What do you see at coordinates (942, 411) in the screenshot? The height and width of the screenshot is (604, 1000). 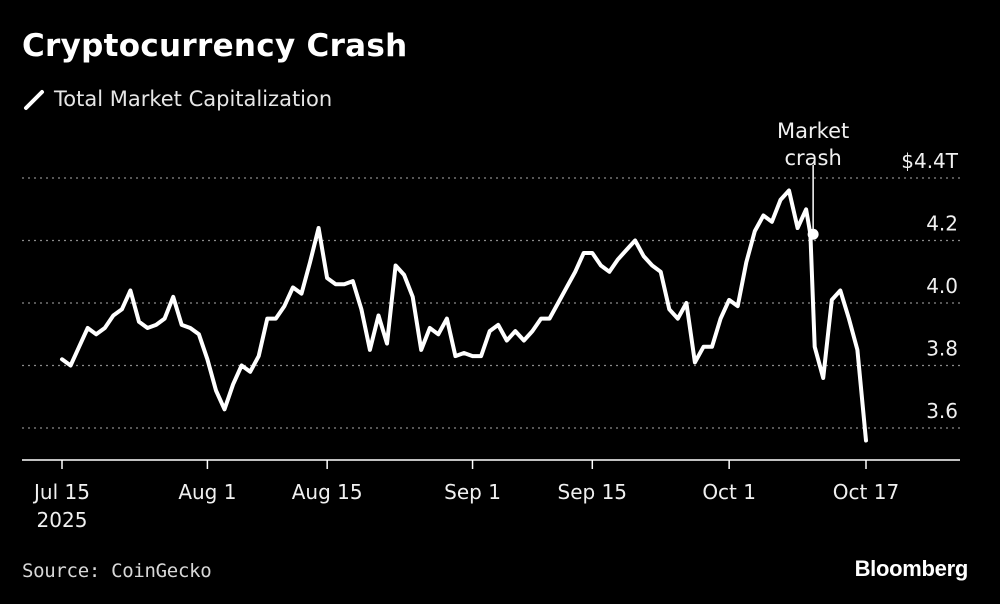 I see `y-tick-label: 3.6` at bounding box center [942, 411].